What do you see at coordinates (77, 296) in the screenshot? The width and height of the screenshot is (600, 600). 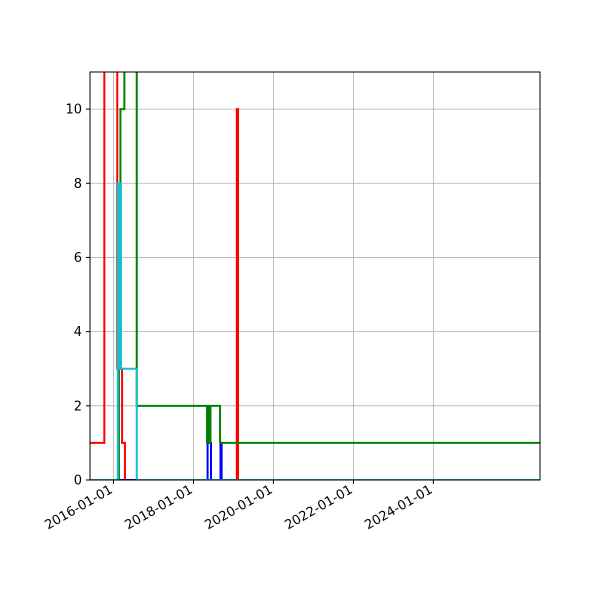 I see `y-axis: 0 2 4 6 8 10` at bounding box center [77, 296].